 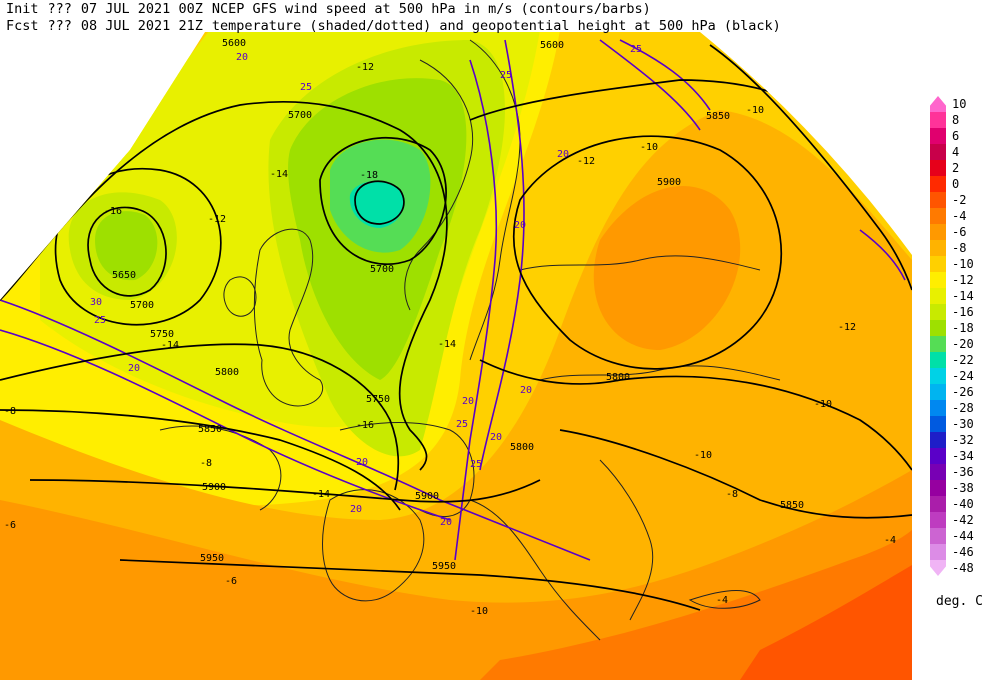 I want to click on colorbar-label: 0, so click(x=956, y=184).